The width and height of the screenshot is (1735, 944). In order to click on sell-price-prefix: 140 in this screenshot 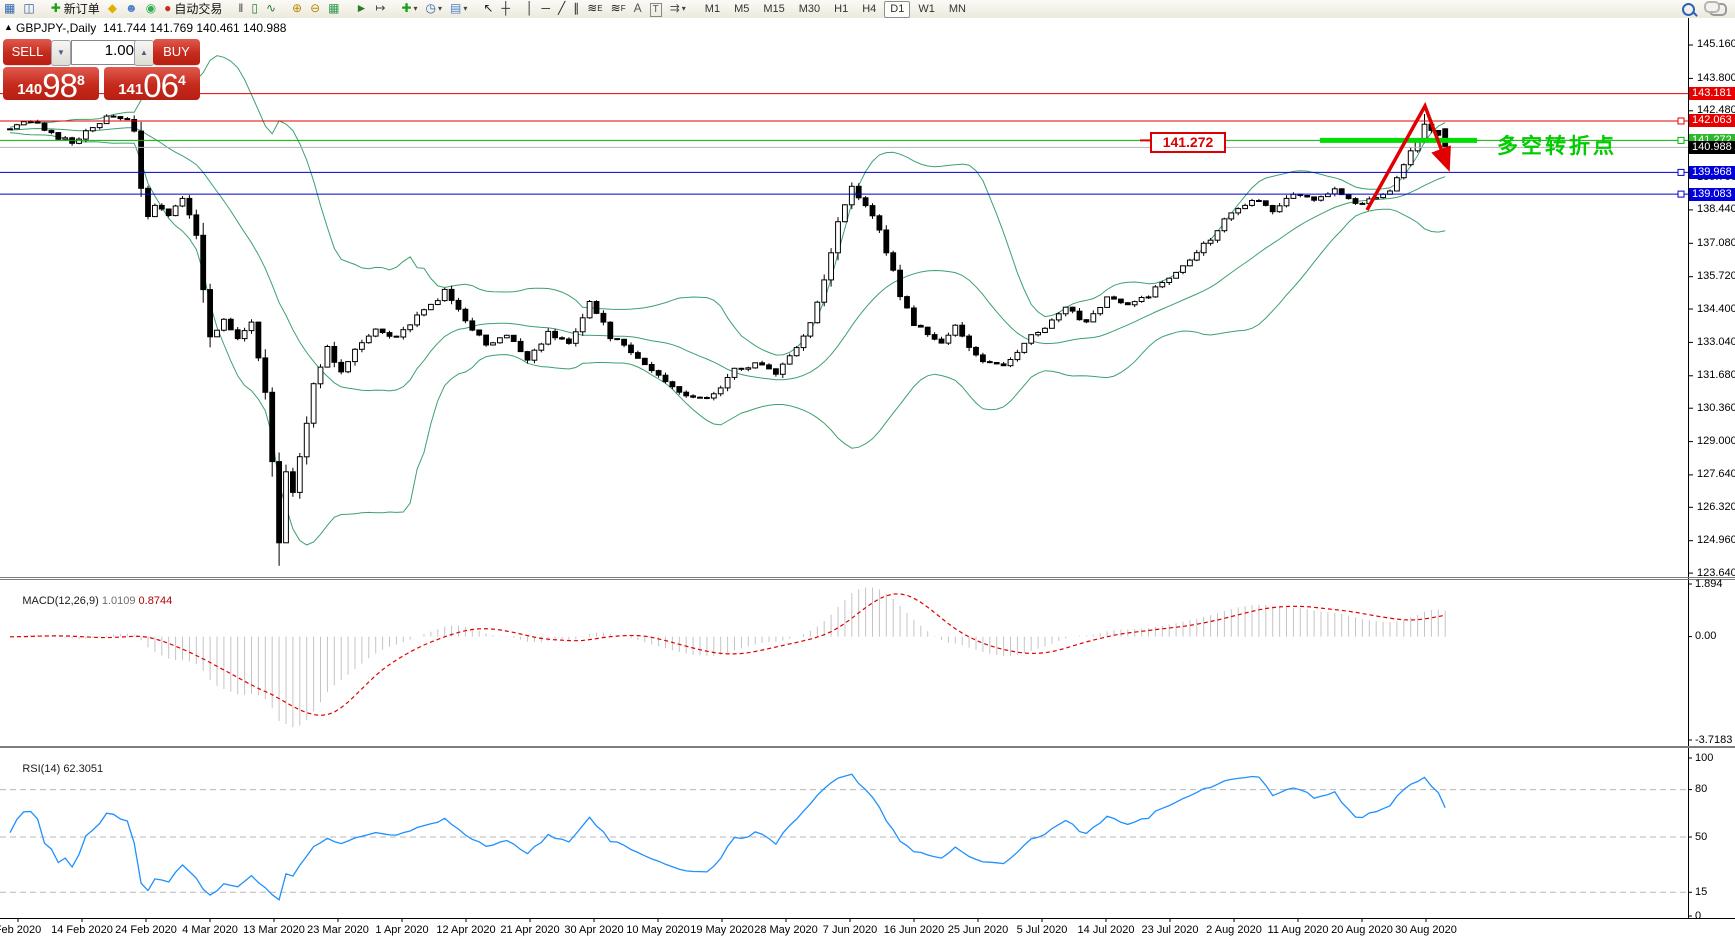, I will do `click(30, 89)`.